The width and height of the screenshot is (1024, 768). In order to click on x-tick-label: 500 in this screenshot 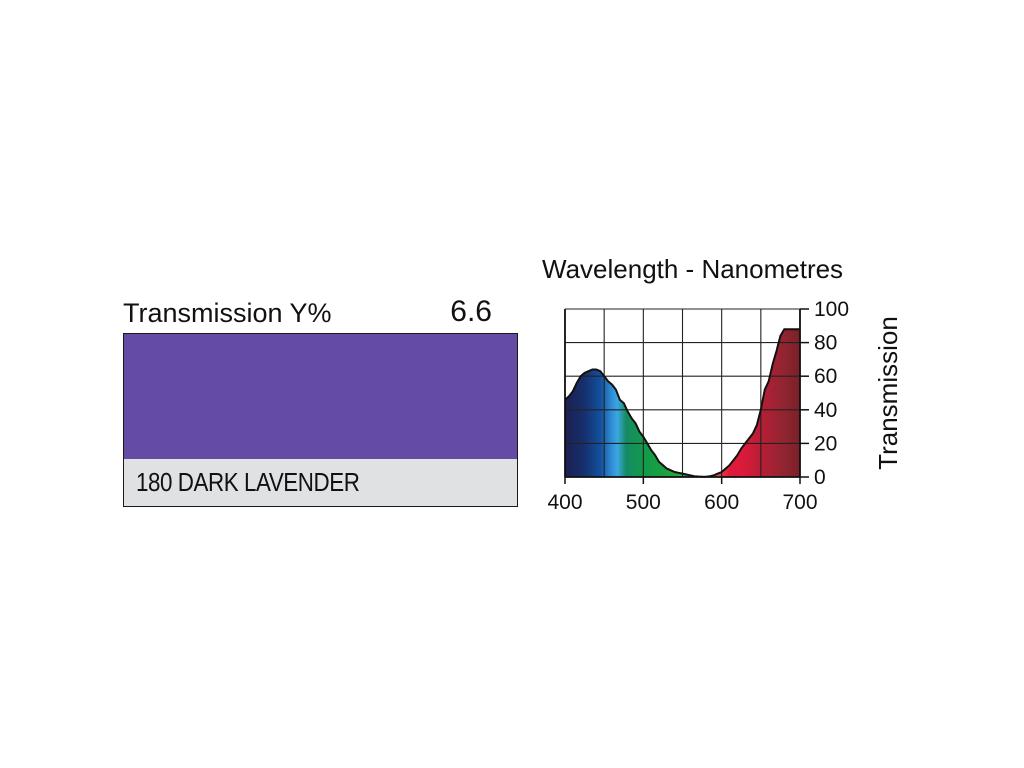, I will do `click(643, 502)`.